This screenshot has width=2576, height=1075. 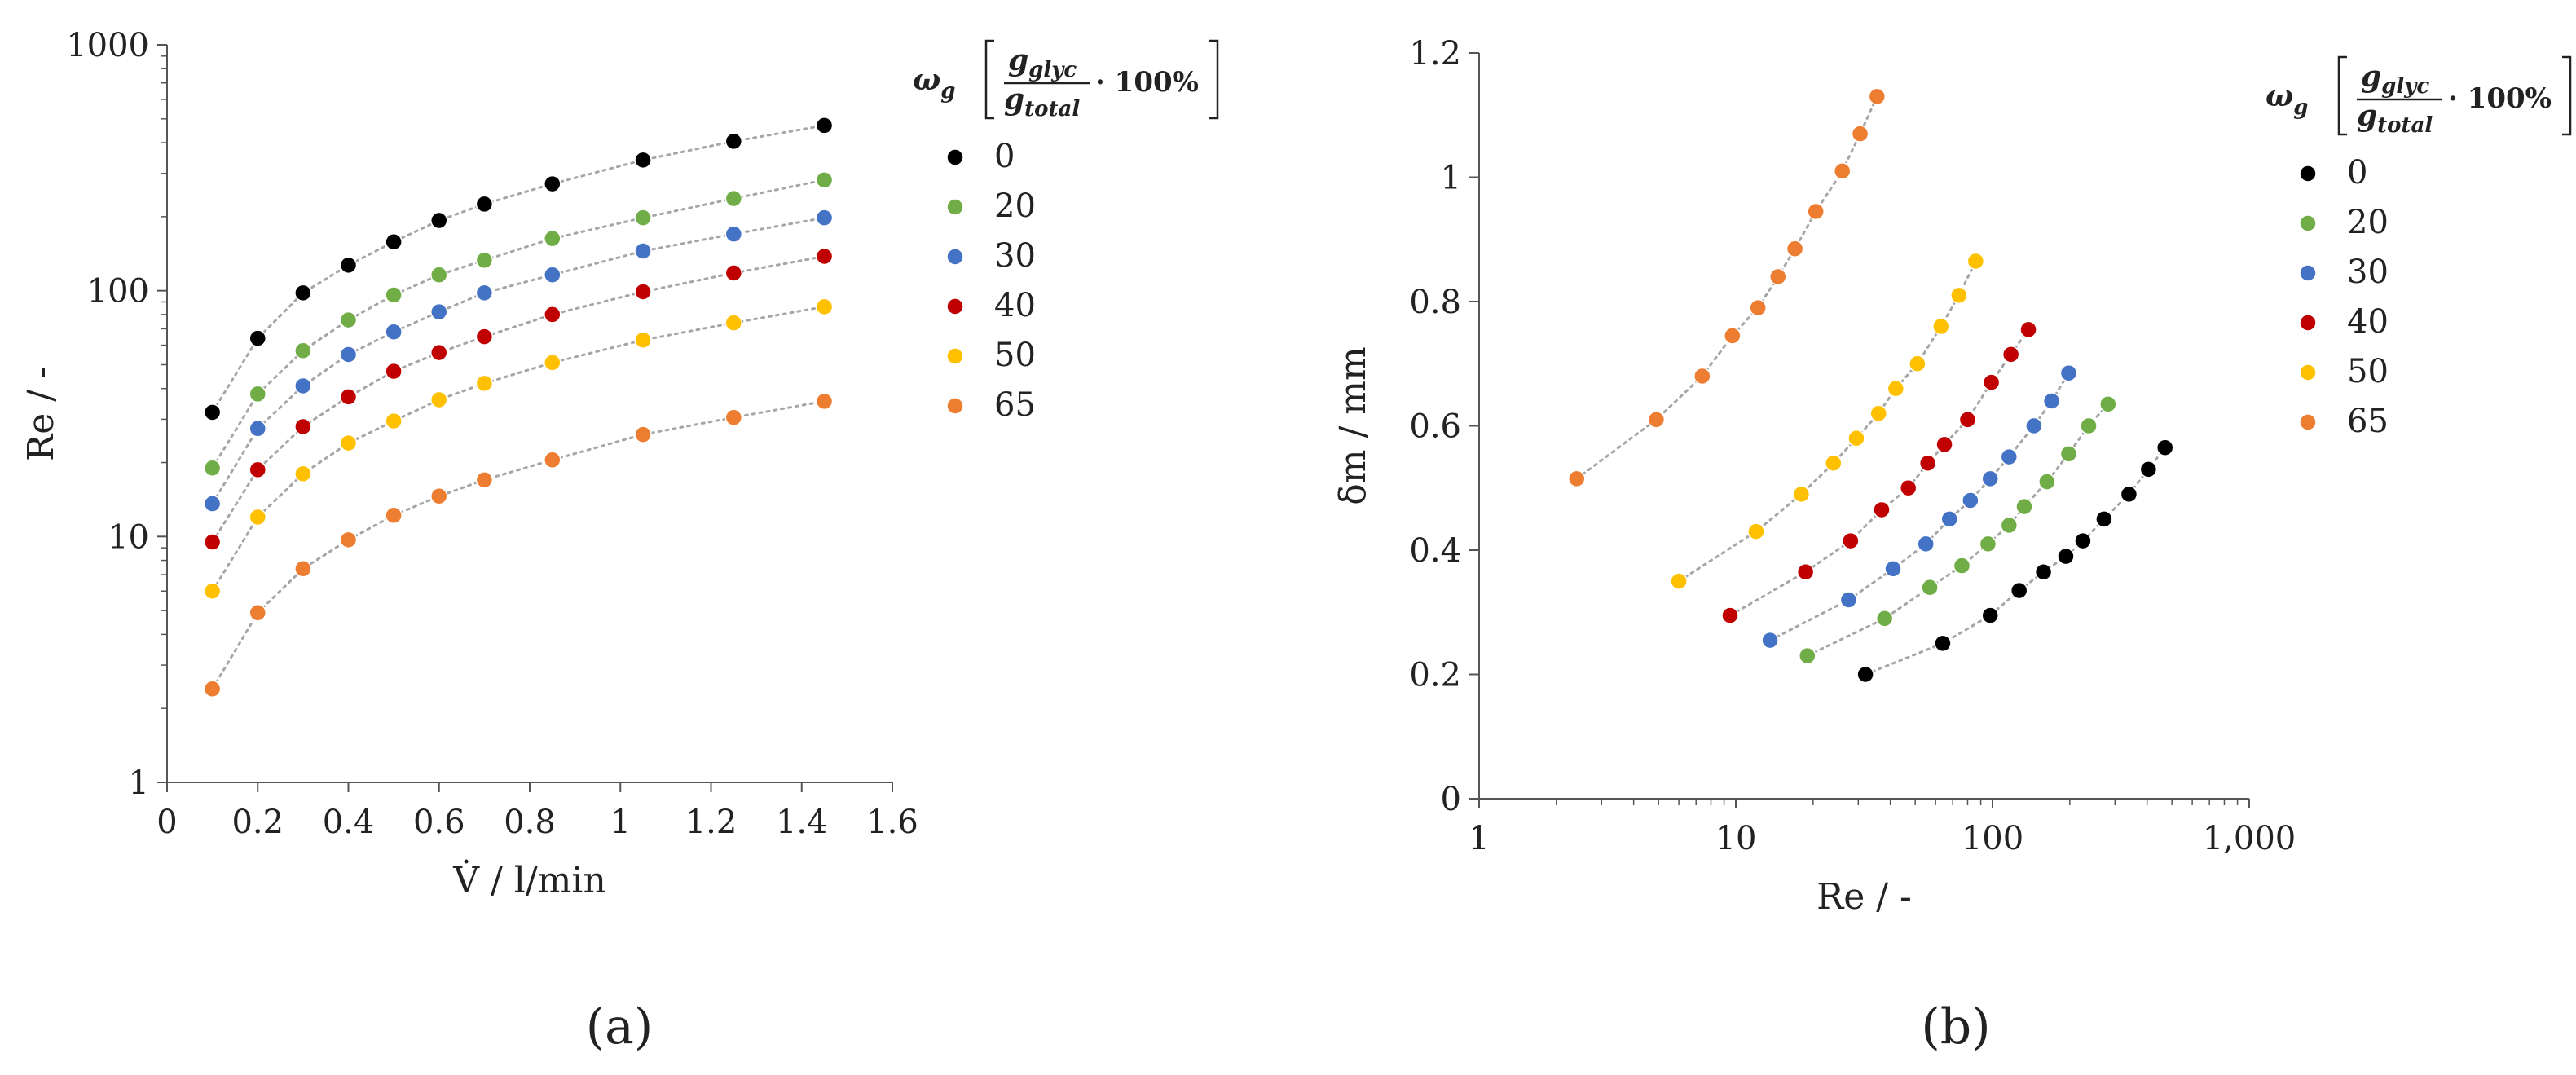 What do you see at coordinates (118, 292) in the screenshot?
I see `y-tick-label: 100` at bounding box center [118, 292].